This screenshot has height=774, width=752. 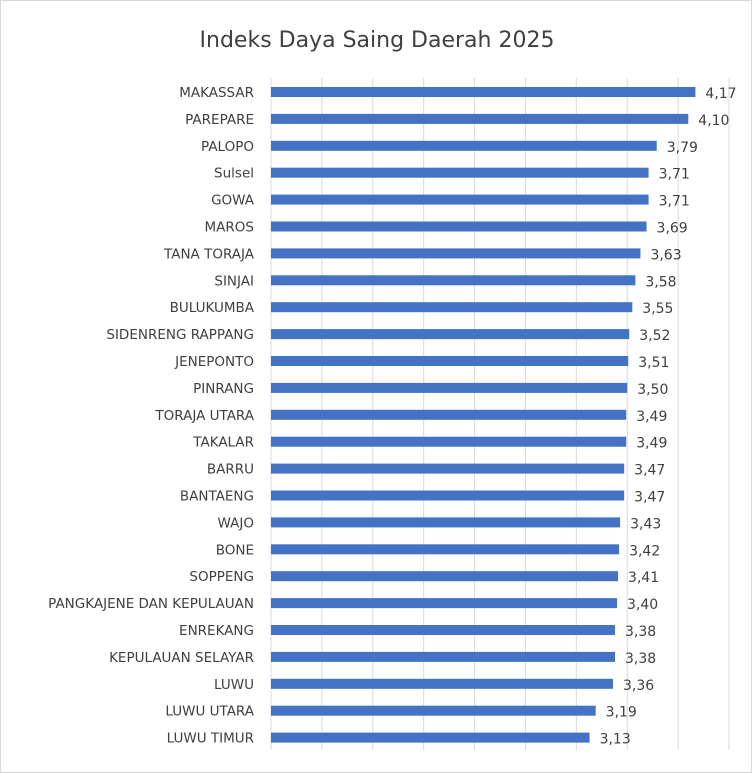 What do you see at coordinates (223, 389) in the screenshot?
I see `category-label: PINRANG` at bounding box center [223, 389].